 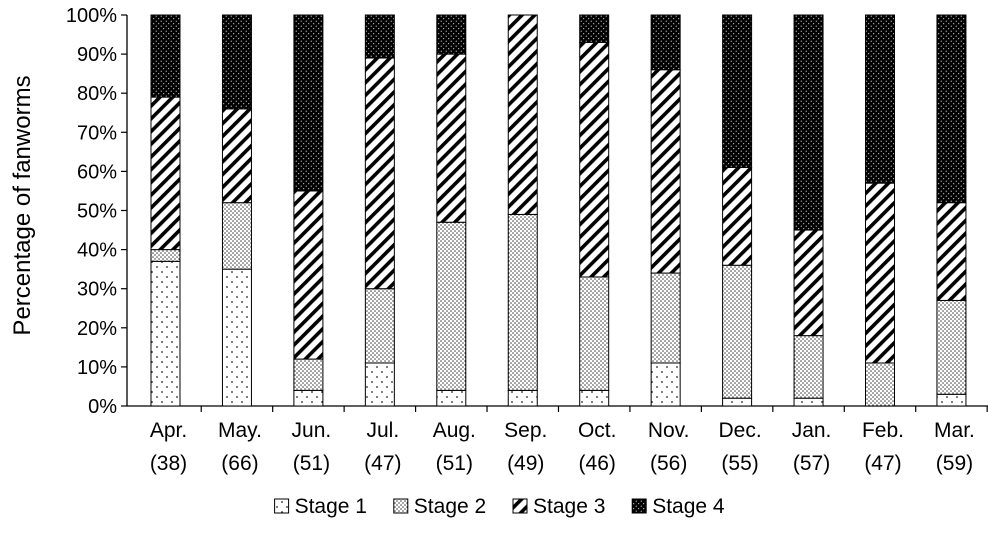 What do you see at coordinates (91, 16) in the screenshot?
I see `y-tick-label: 100%` at bounding box center [91, 16].